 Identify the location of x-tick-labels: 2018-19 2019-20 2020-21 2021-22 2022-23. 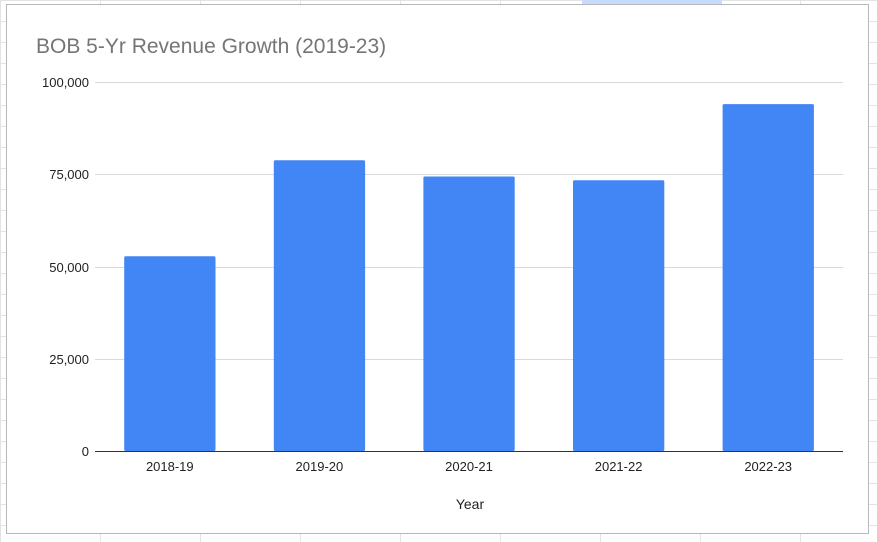
(469, 466).